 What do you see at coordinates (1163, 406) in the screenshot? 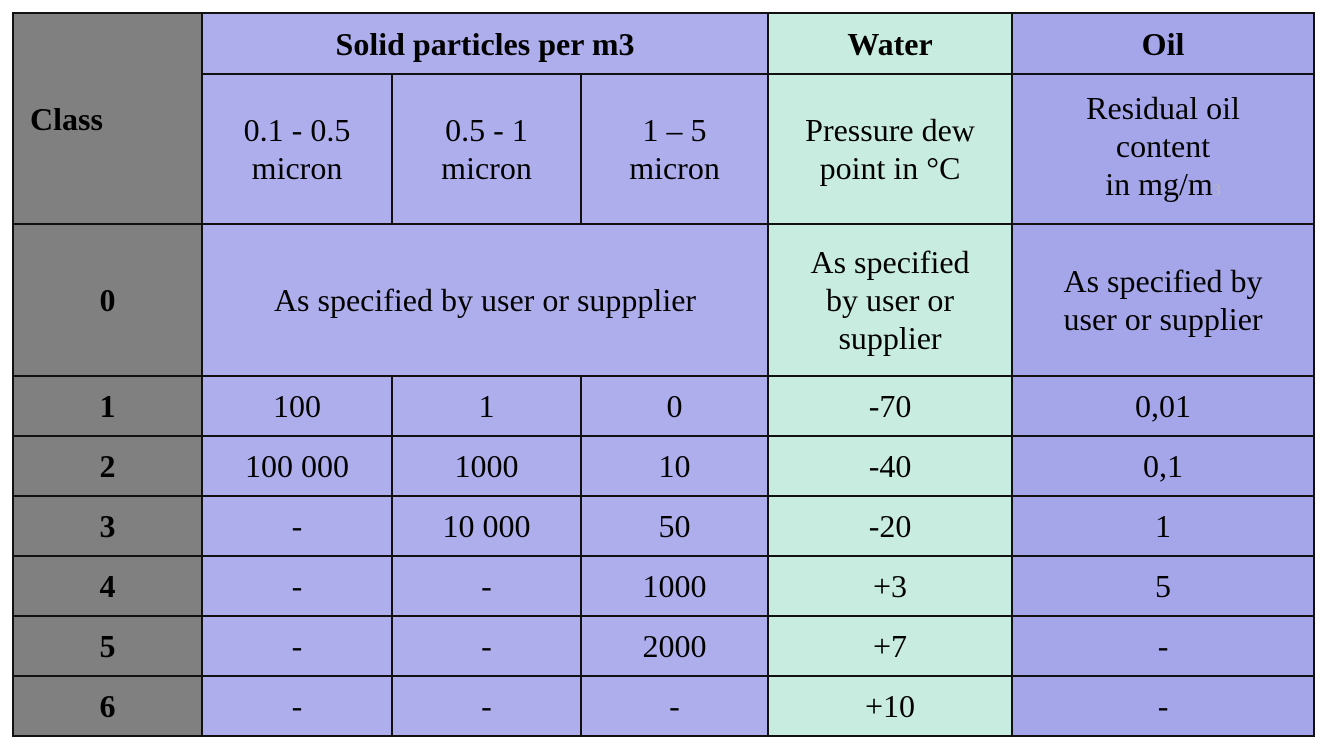
I see `oil-content-cell: 0,01` at bounding box center [1163, 406].